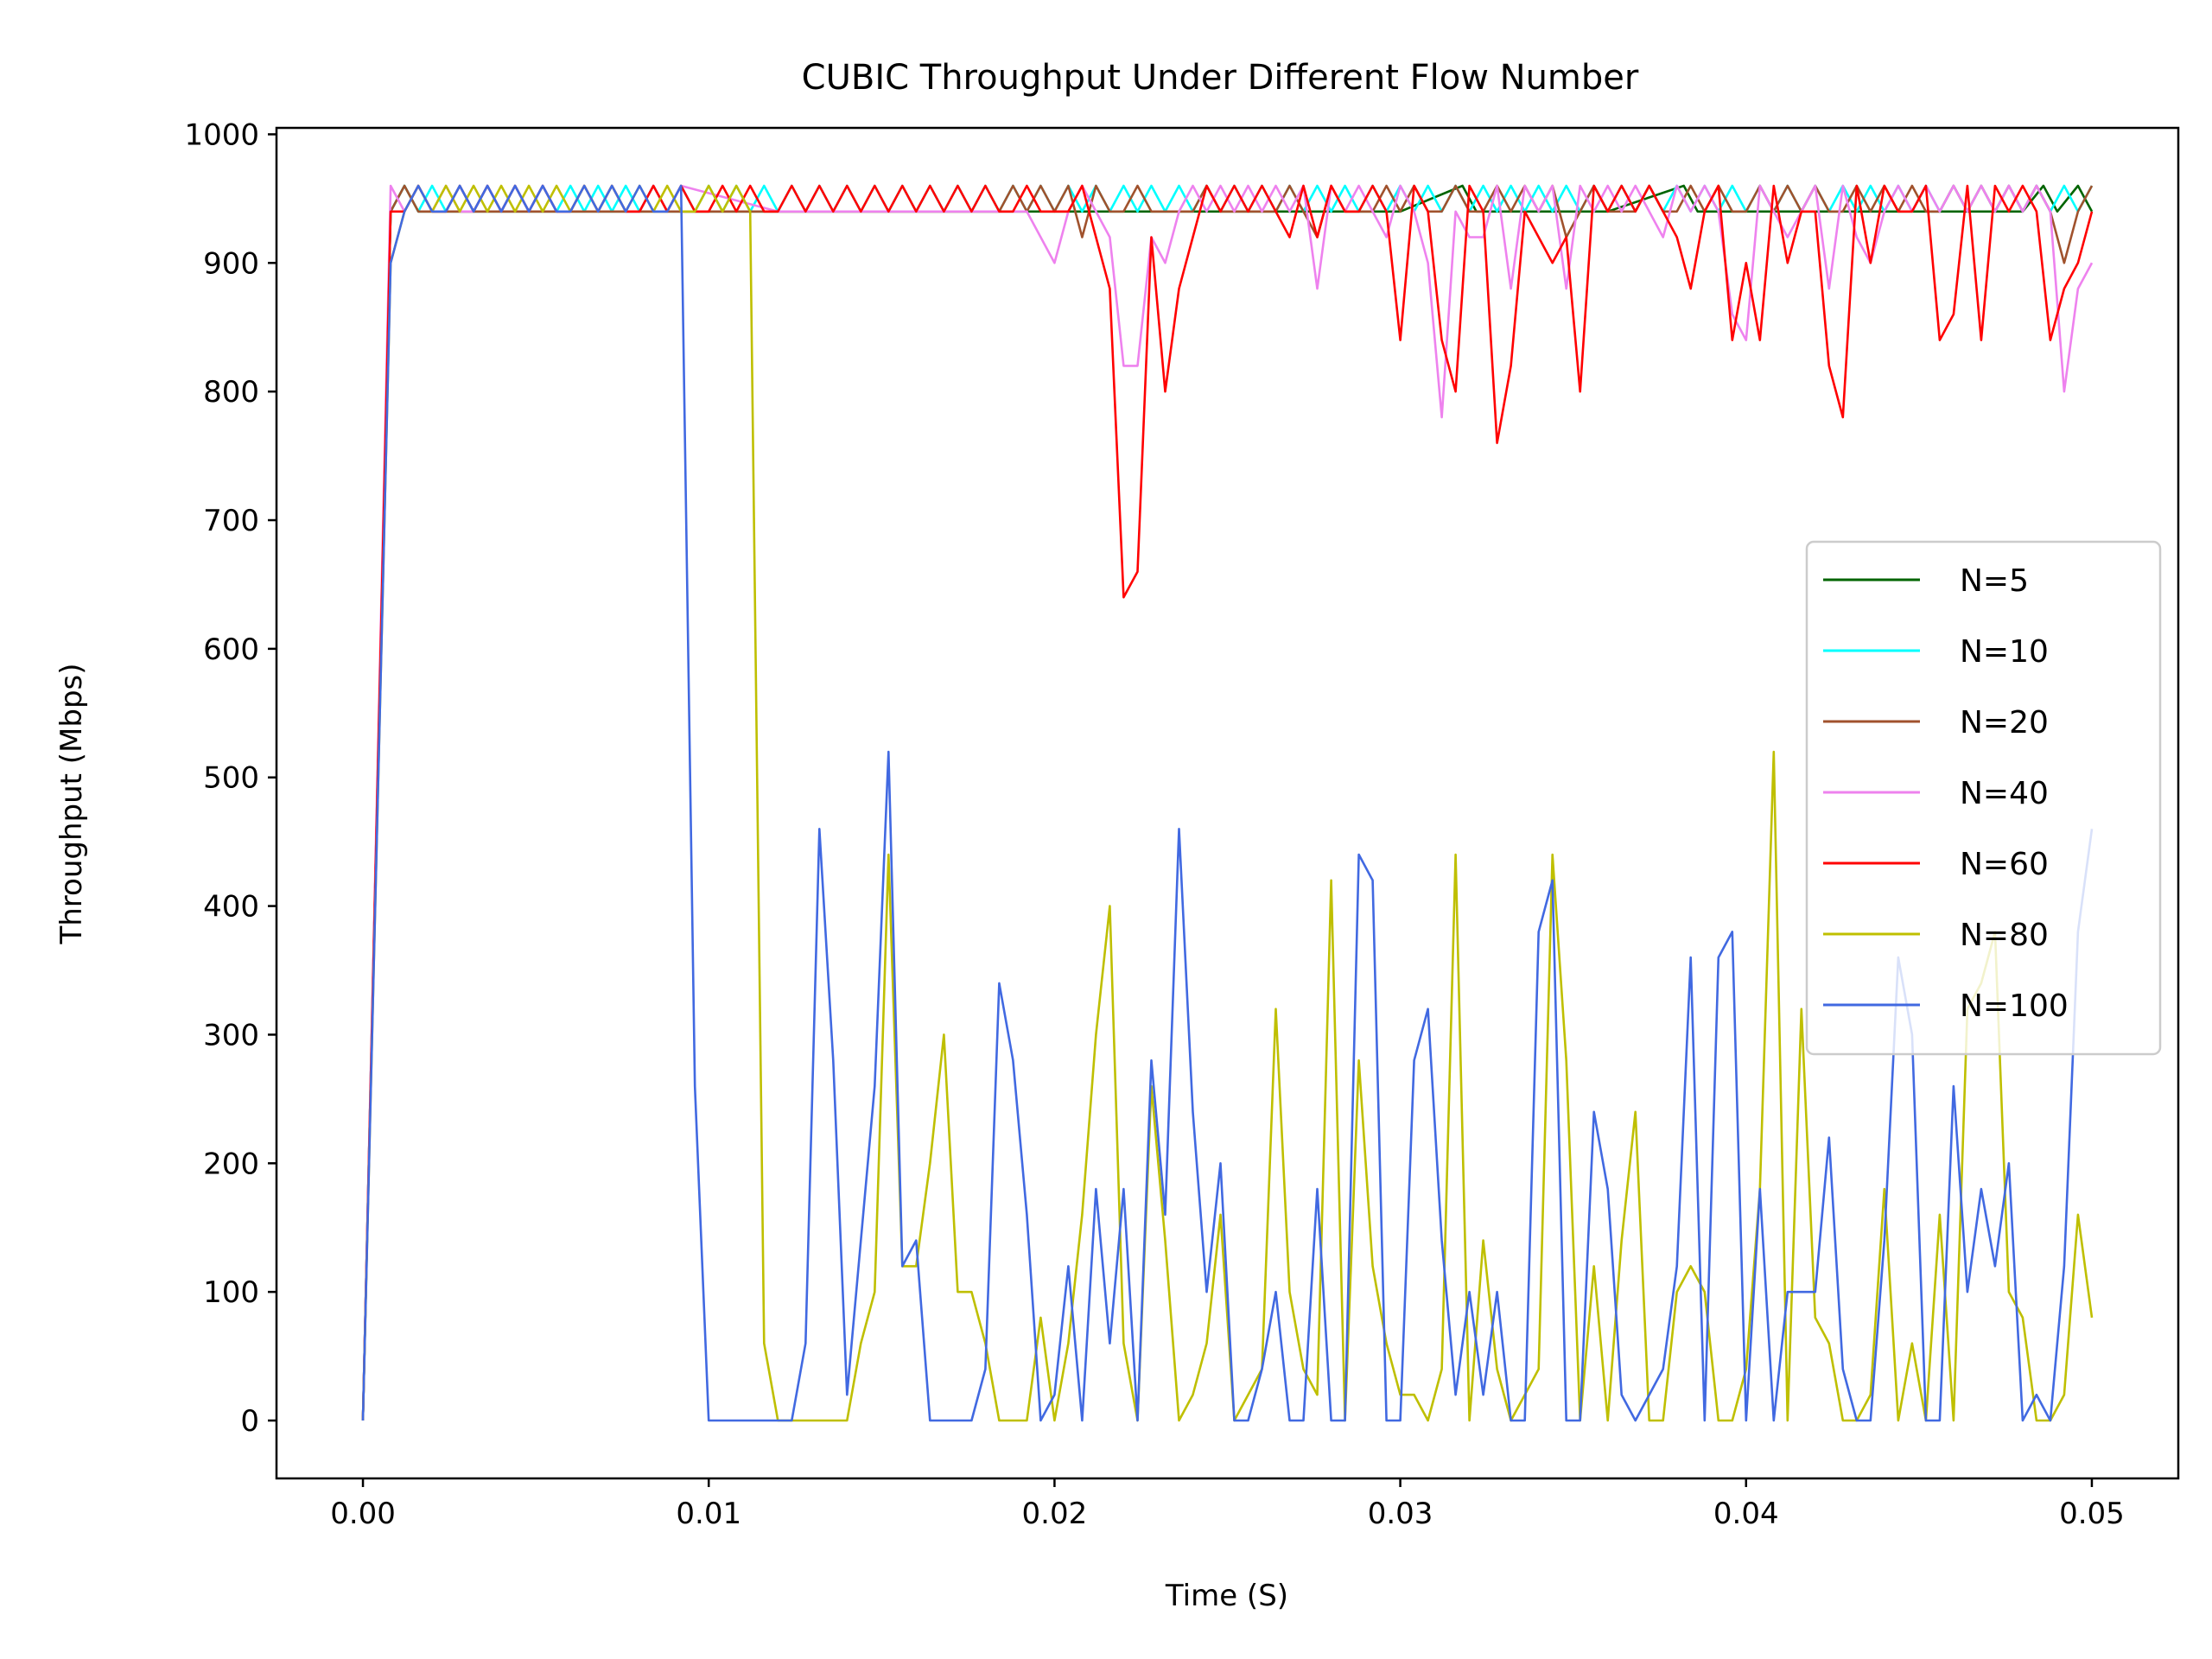 The height and width of the screenshot is (1659, 2212). I want to click on legend-label: N=20, so click(2005, 723).